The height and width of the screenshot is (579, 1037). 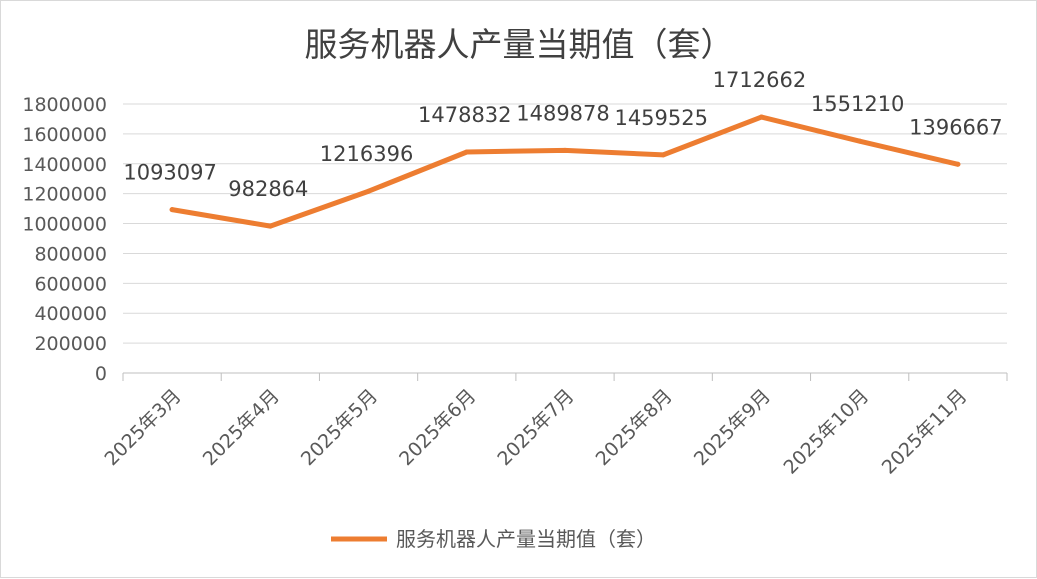 What do you see at coordinates (465, 115) in the screenshot?
I see `data-label: 1478832` at bounding box center [465, 115].